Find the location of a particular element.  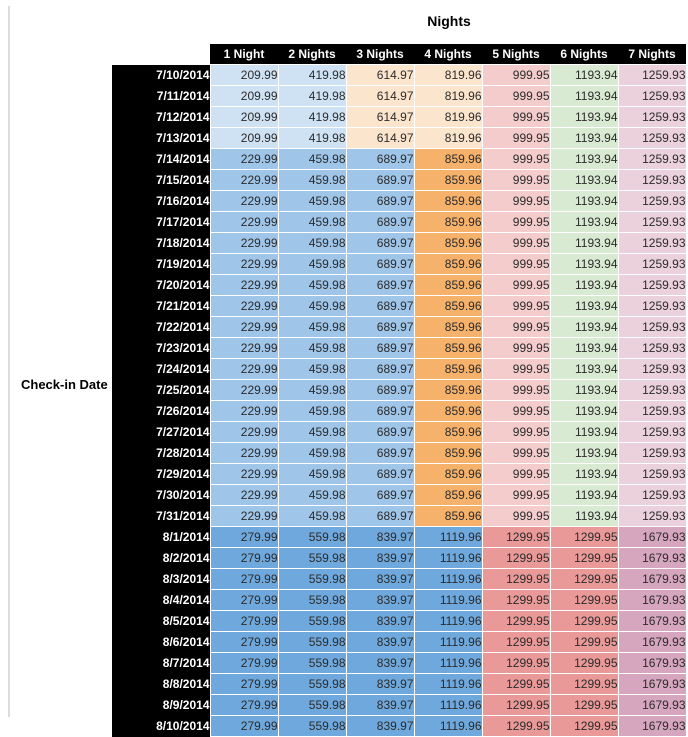

column-header: 7 Nights is located at coordinates (652, 54).